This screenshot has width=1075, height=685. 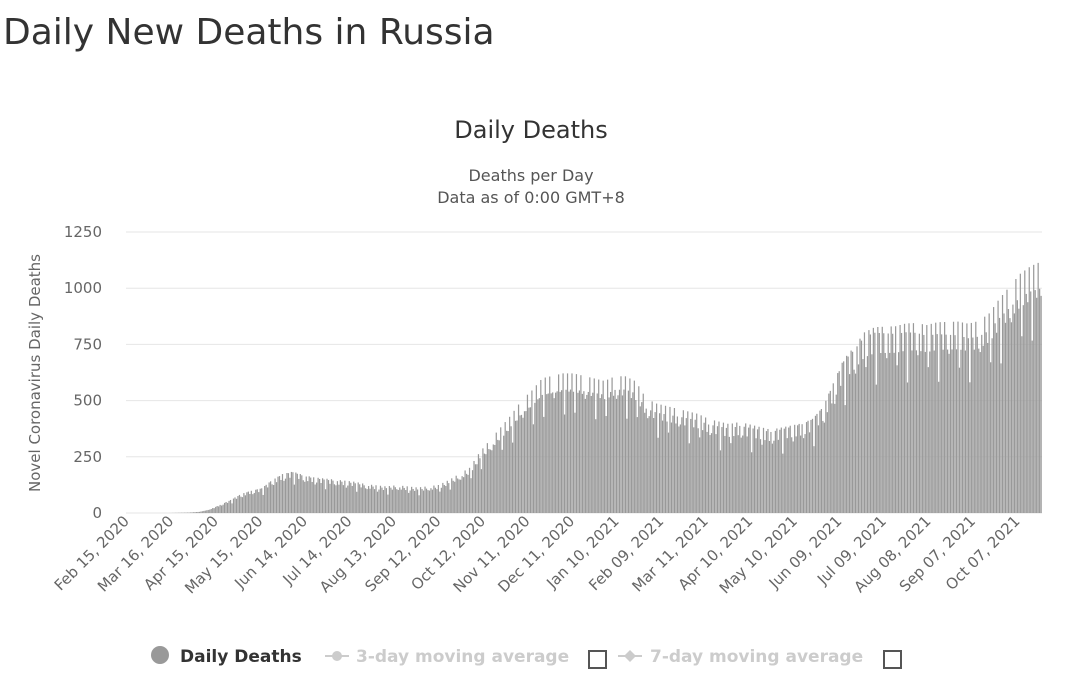 What do you see at coordinates (530, 130) in the screenshot?
I see `chart-title: Daily Deaths` at bounding box center [530, 130].